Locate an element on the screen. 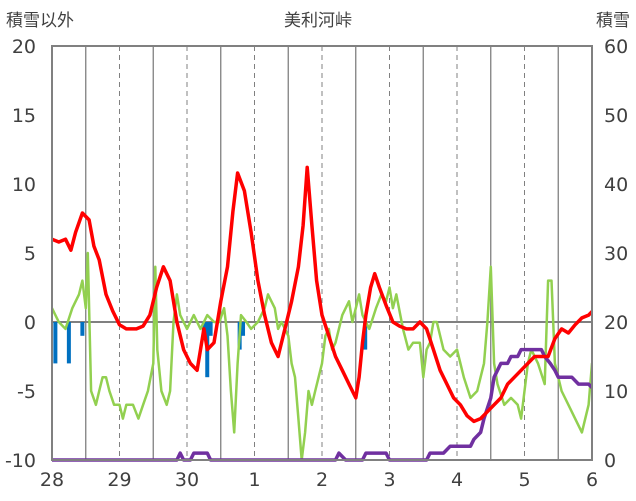 The height and width of the screenshot is (501, 636). x-tick-label: 3 is located at coordinates (389, 480).